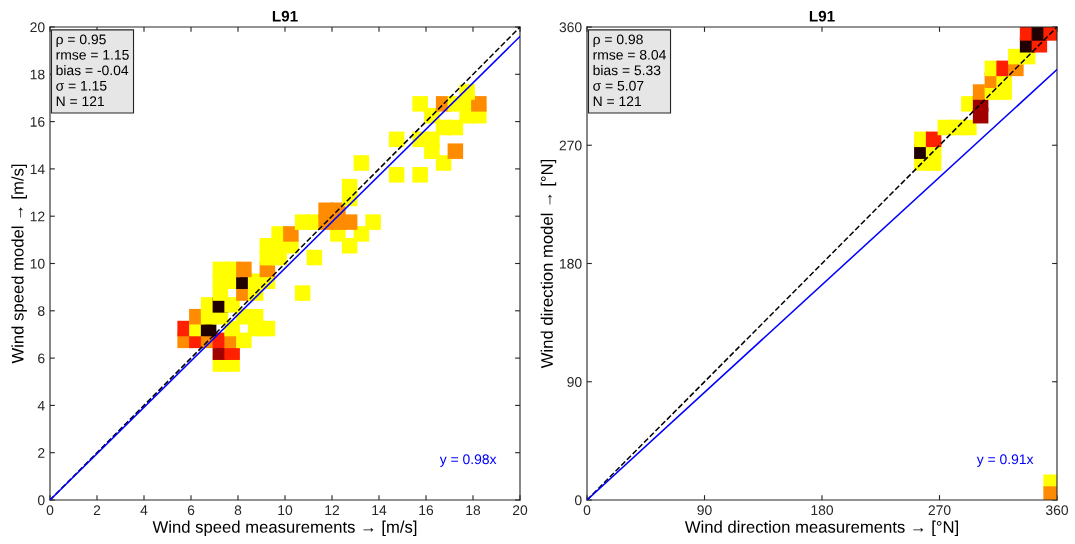 The width and height of the screenshot is (1075, 544). Describe the element at coordinates (37, 74) in the screenshot. I see `y-tick-label: 18` at that location.